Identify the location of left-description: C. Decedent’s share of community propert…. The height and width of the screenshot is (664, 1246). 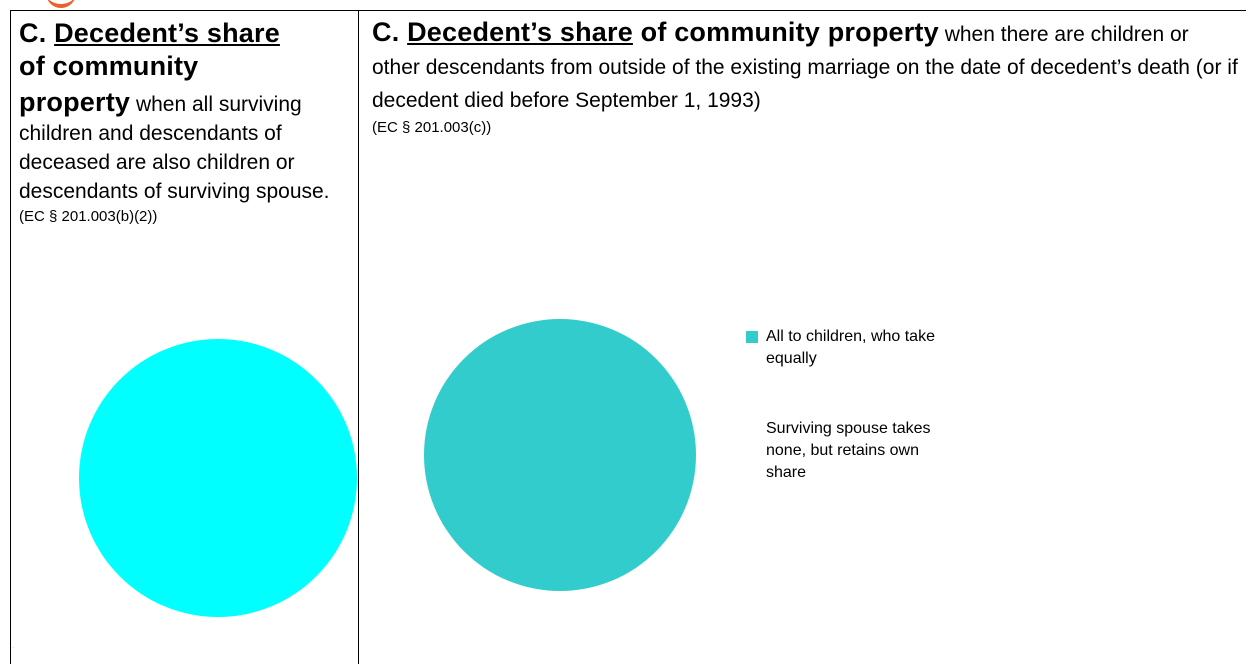
(179, 122).